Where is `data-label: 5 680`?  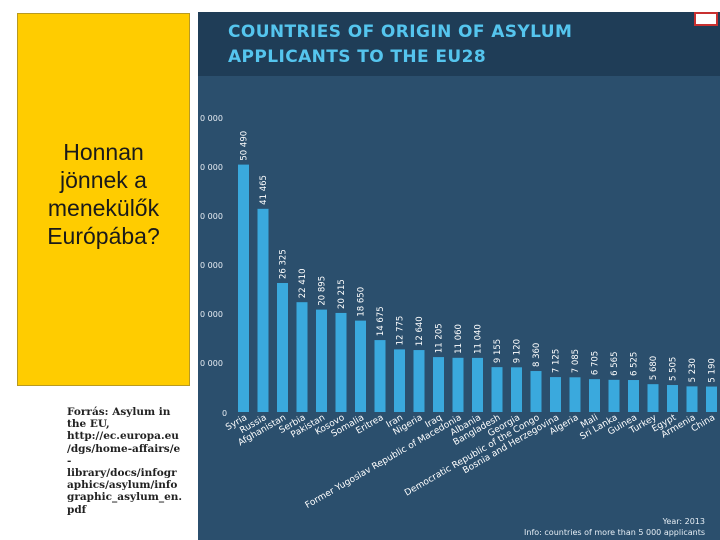
data-label: 5 680 is located at coordinates (654, 368).